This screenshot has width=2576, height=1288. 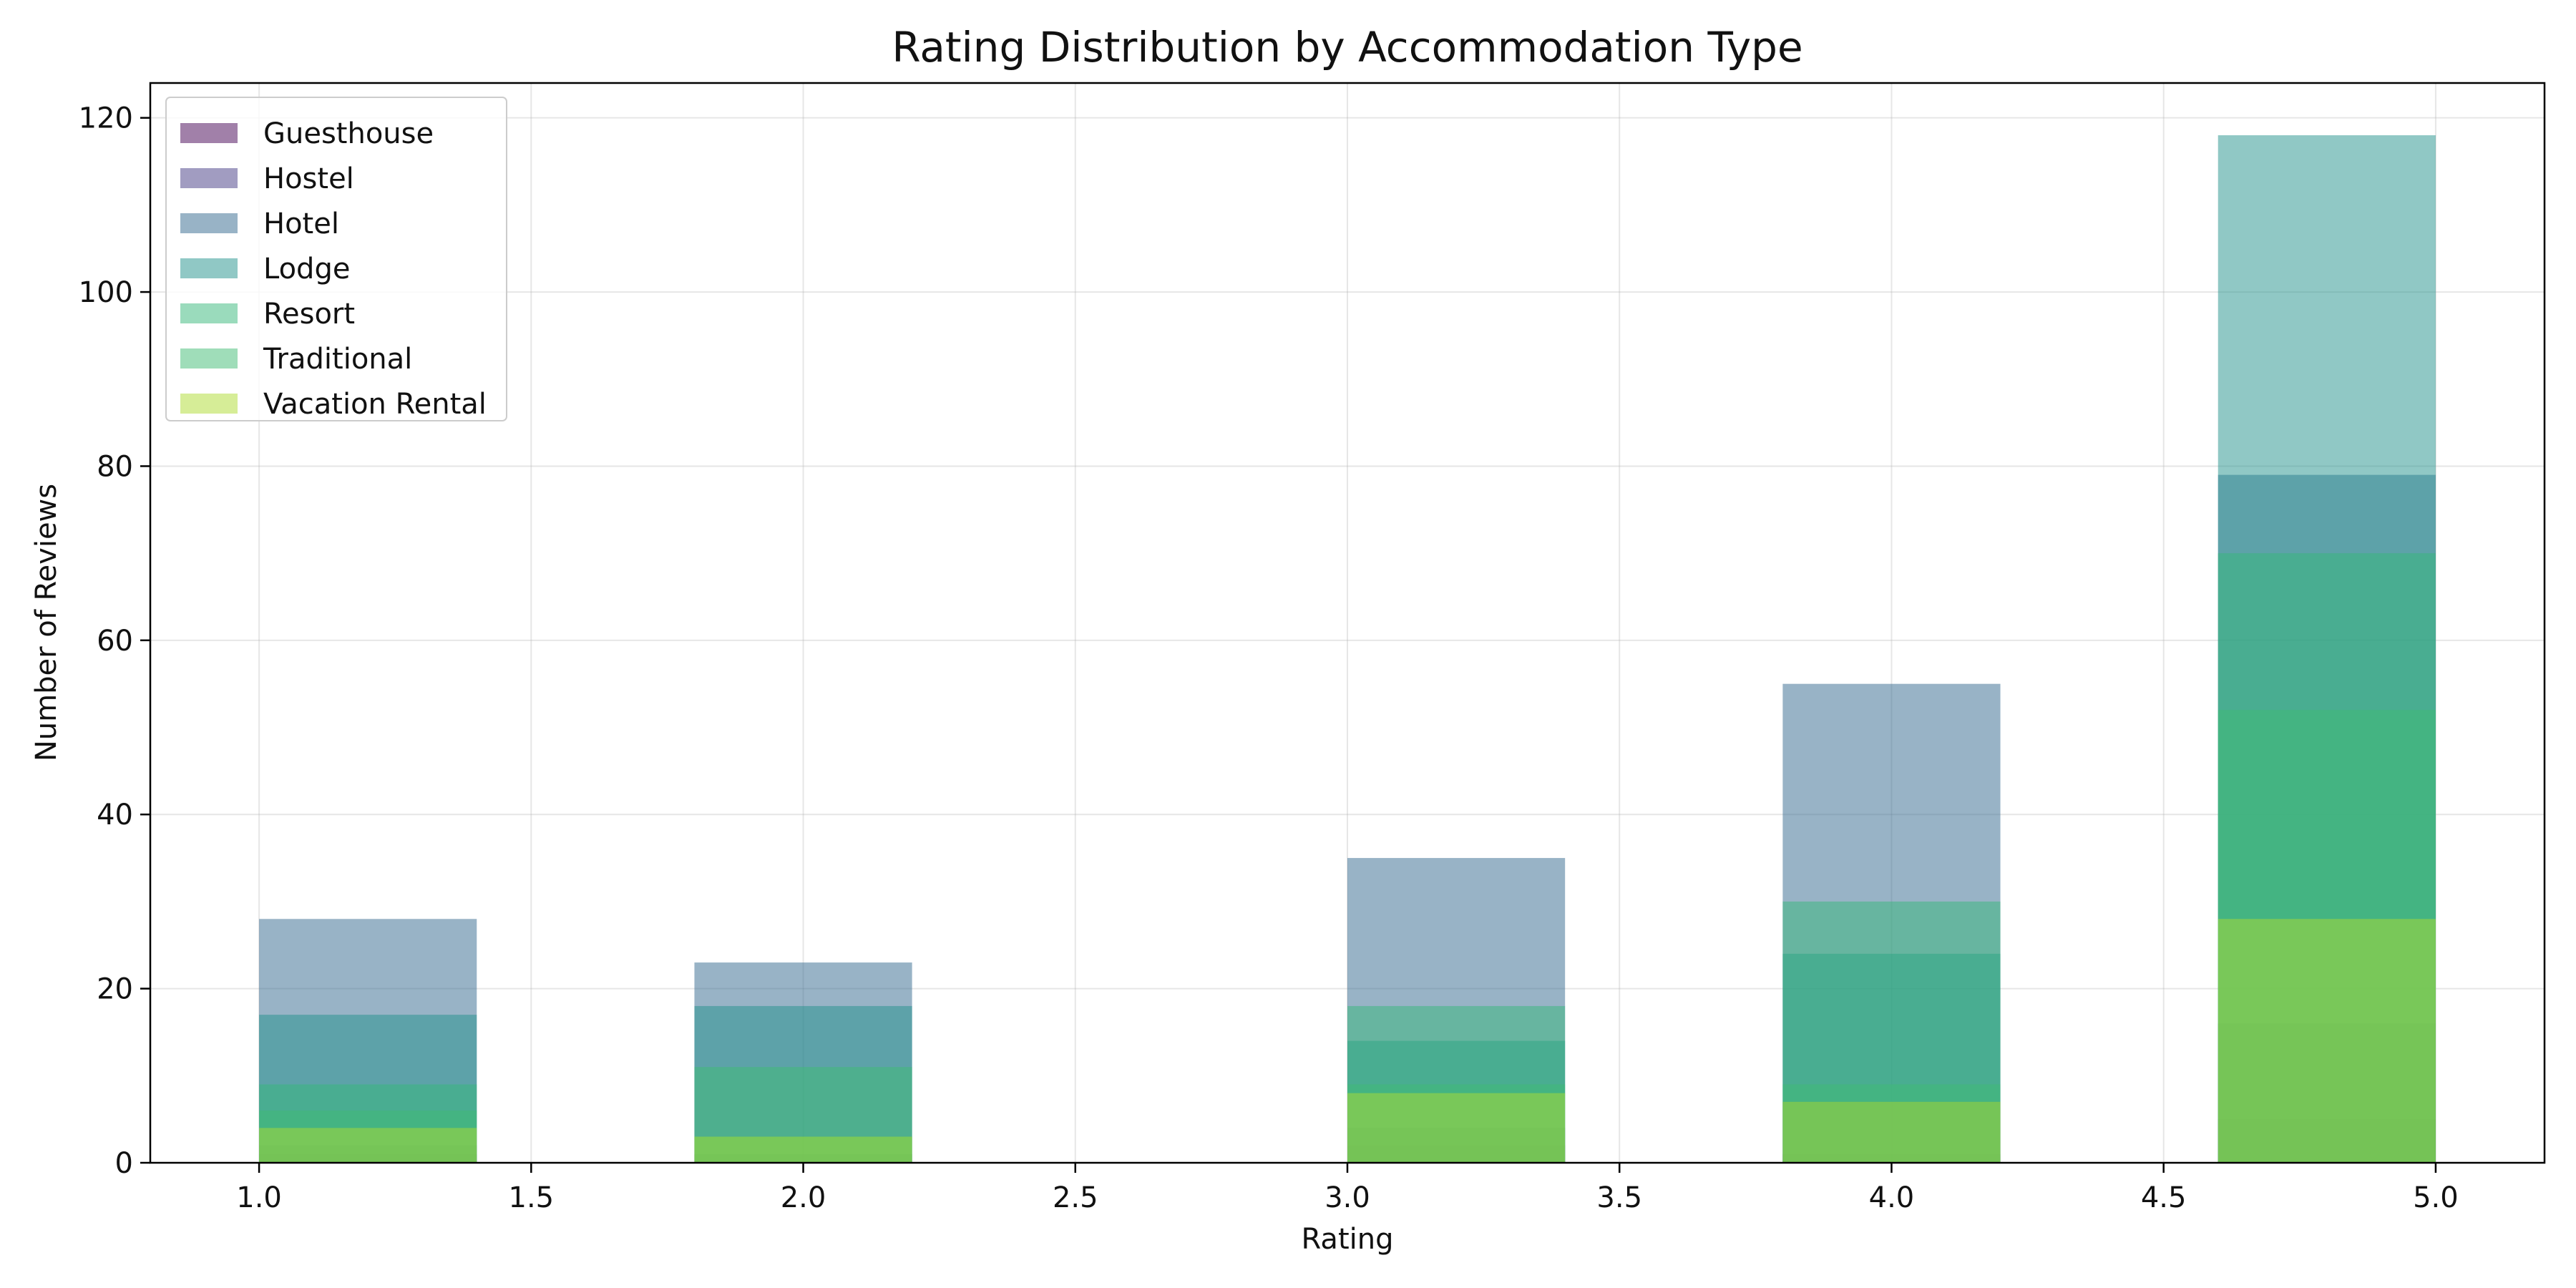 I want to click on x-axis-label: Rating, so click(x=1348, y=1239).